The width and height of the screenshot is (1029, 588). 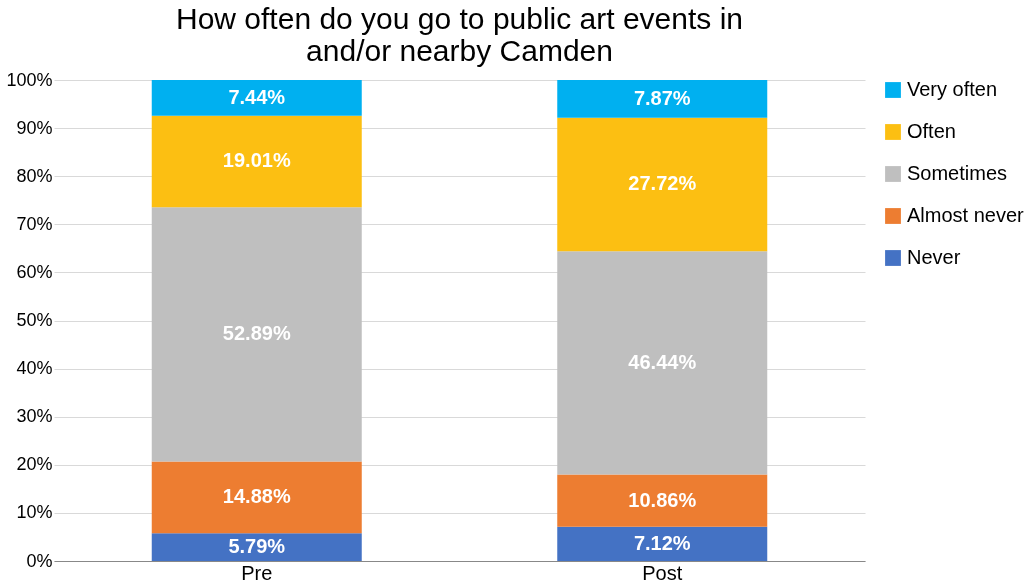 I want to click on y-tick-label: 60%, so click(x=34, y=271).